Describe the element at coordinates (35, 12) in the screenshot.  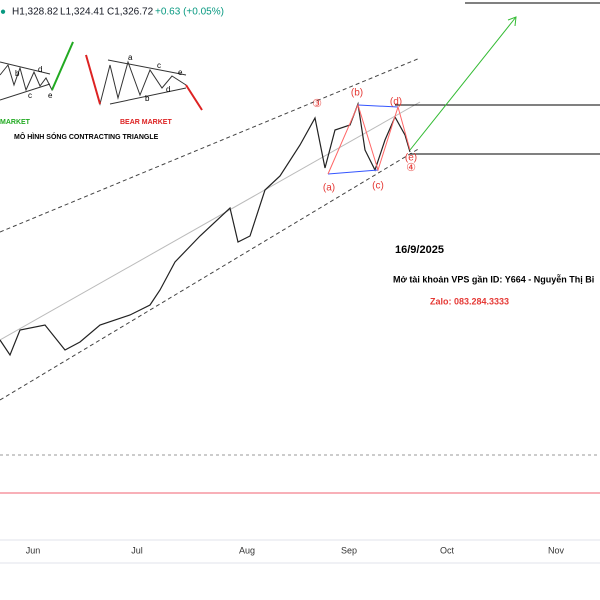
I see `ohlc-high: H1,328.82` at that location.